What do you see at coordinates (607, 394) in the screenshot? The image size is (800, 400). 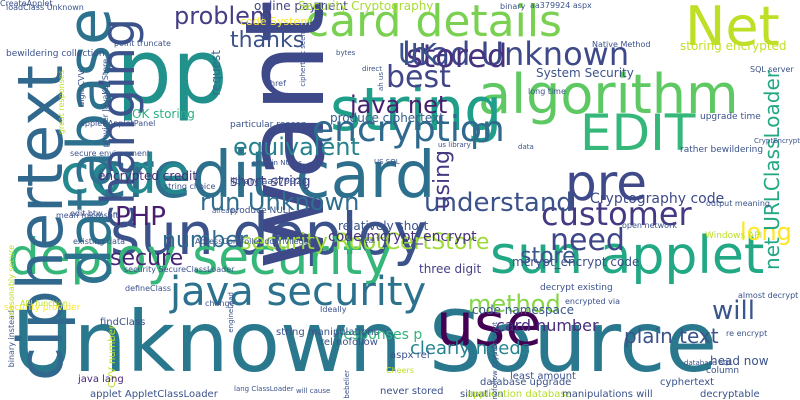 I see `cloud-word: manipulations will` at bounding box center [607, 394].